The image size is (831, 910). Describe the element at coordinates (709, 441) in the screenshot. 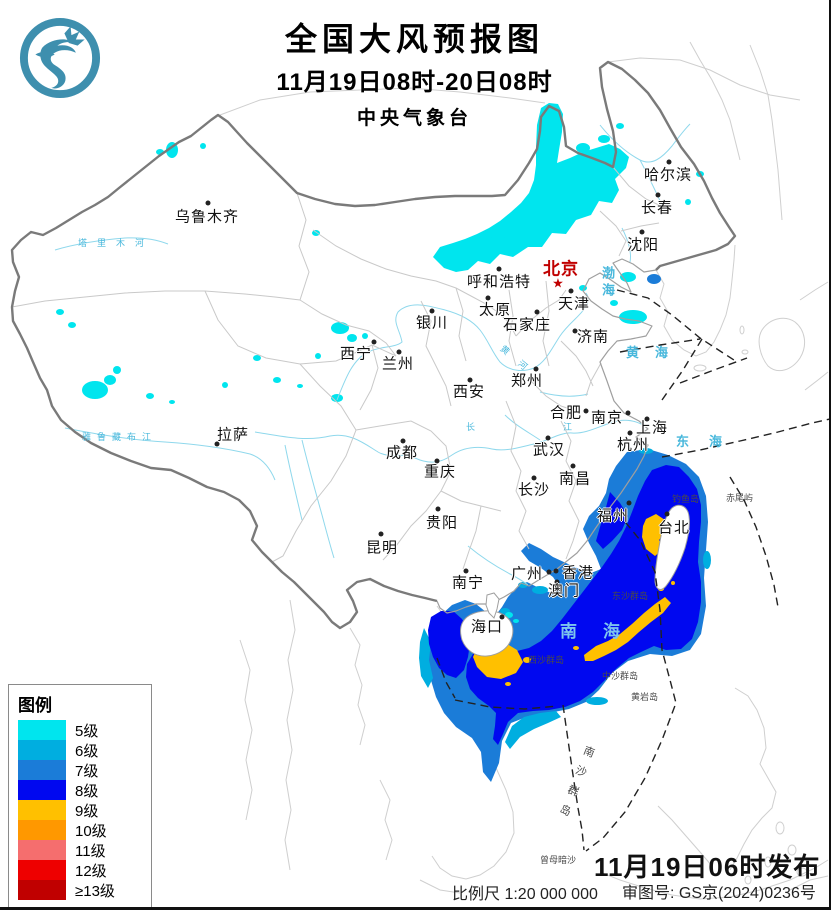

I see `sea-label: 东海` at that location.